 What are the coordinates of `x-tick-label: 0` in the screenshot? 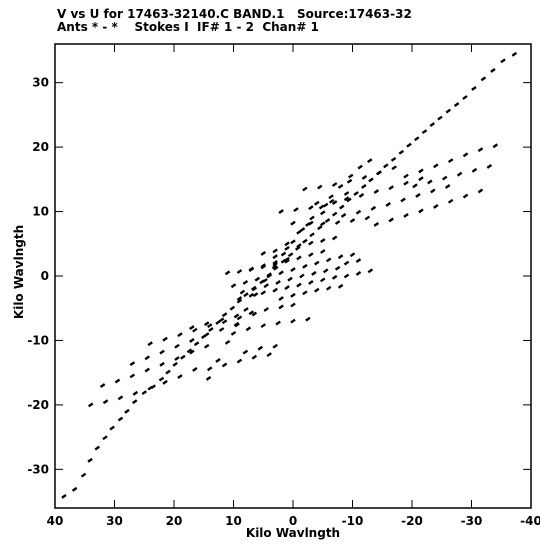 It's located at (293, 521).